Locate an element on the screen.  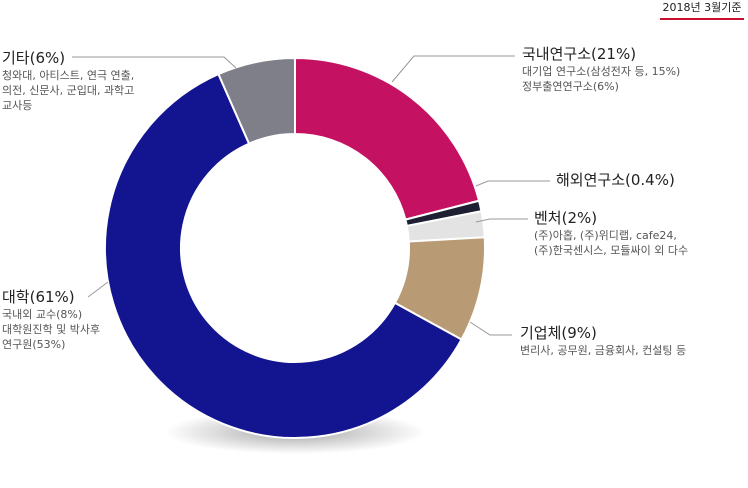
slice-label: 기업체(9%) is located at coordinates (558, 333).